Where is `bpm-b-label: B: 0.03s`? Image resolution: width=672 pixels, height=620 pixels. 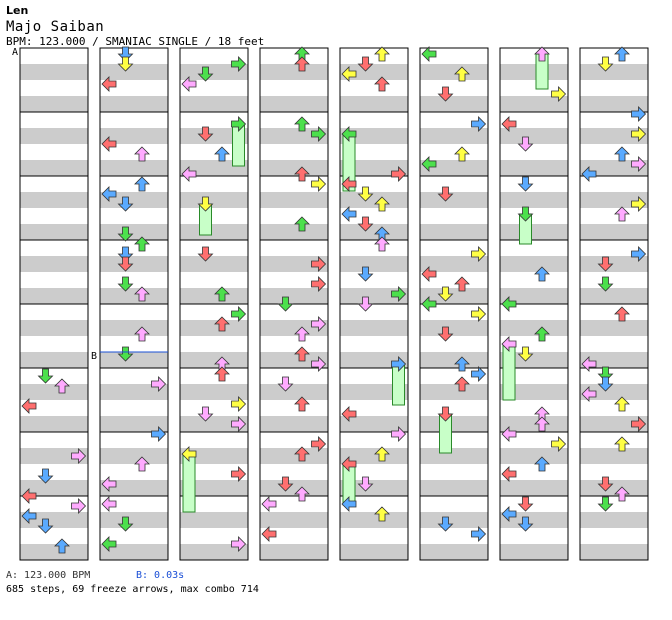
bpm-b-label: B: 0.03s is located at coordinates (160, 575).